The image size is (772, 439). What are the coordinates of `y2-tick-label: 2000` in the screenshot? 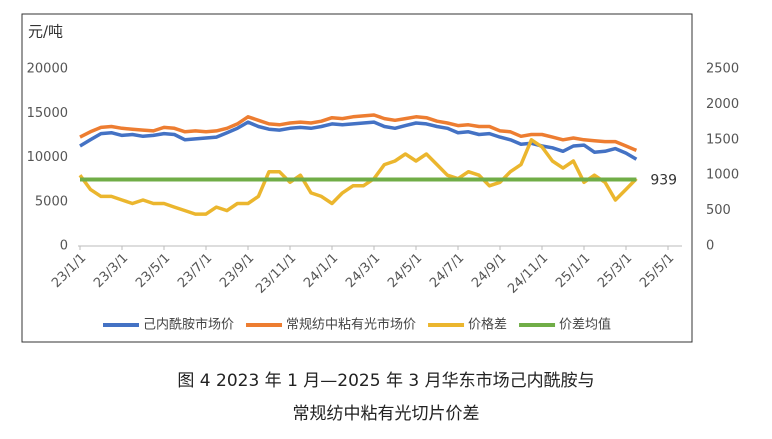 It's located at (722, 104).